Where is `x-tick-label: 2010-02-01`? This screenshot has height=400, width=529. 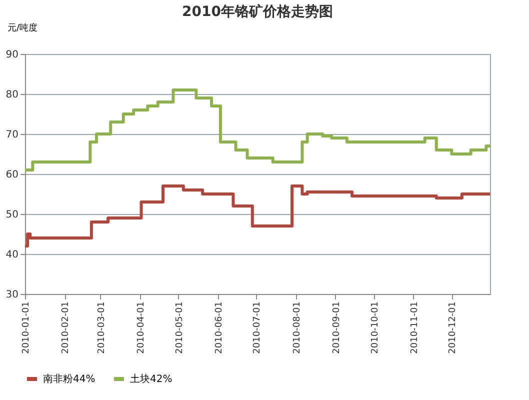
x-tick-label: 2010-02-01 is located at coordinates (66, 328).